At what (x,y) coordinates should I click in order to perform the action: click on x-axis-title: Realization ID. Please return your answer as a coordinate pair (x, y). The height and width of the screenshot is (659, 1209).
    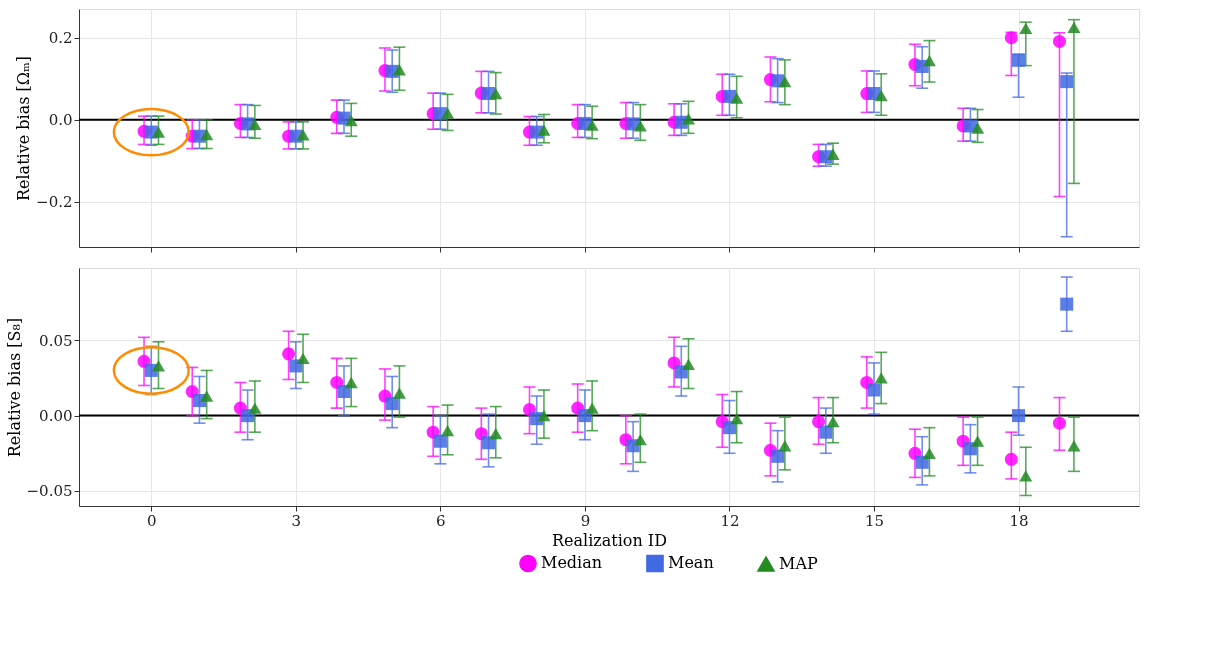
    Looking at the image, I should click on (609, 540).